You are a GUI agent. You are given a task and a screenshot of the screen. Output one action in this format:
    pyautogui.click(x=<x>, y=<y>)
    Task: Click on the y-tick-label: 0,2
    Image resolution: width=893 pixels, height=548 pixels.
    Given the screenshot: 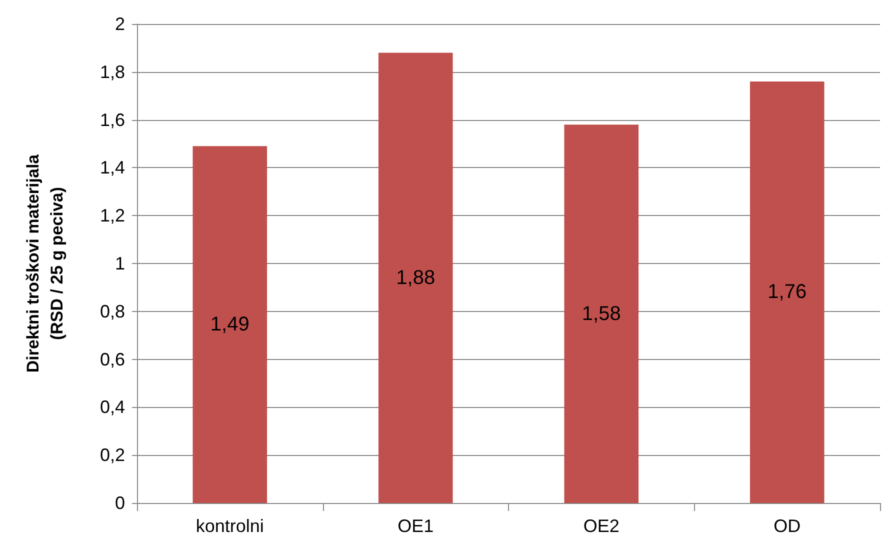 What is the action you would take?
    pyautogui.click(x=112, y=455)
    